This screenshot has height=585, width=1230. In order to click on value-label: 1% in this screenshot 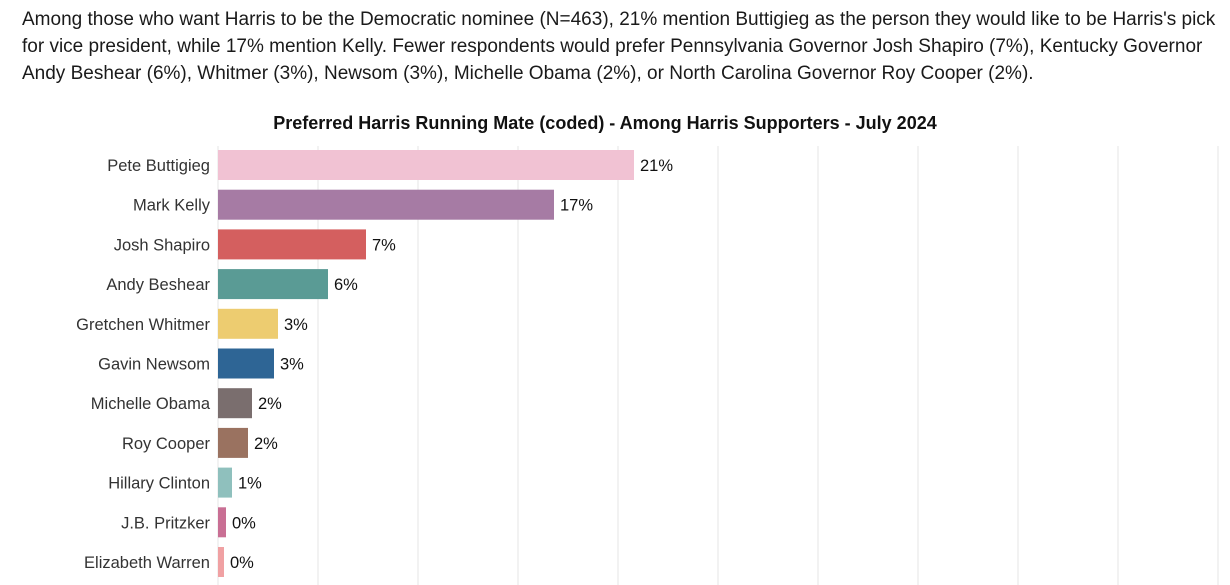, I will do `click(250, 484)`.